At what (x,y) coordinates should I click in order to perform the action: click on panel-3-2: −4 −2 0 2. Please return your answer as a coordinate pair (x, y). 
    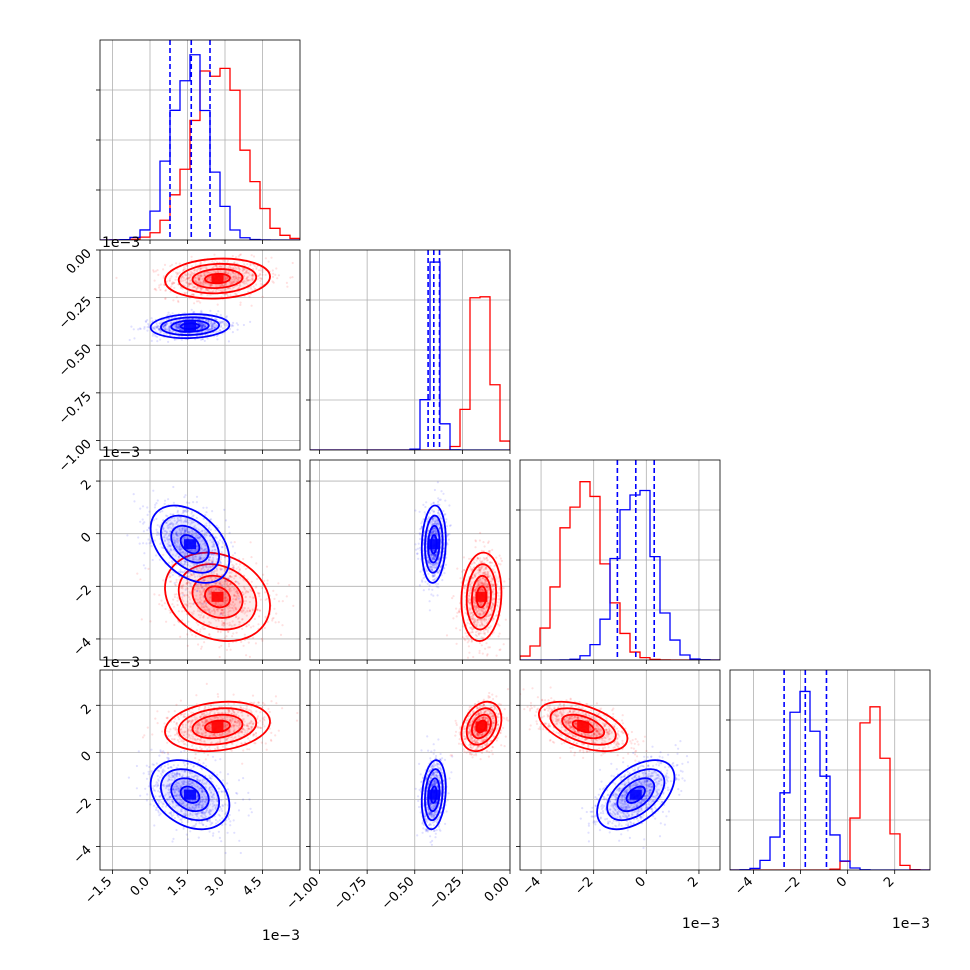
    Looking at the image, I should click on (618, 783).